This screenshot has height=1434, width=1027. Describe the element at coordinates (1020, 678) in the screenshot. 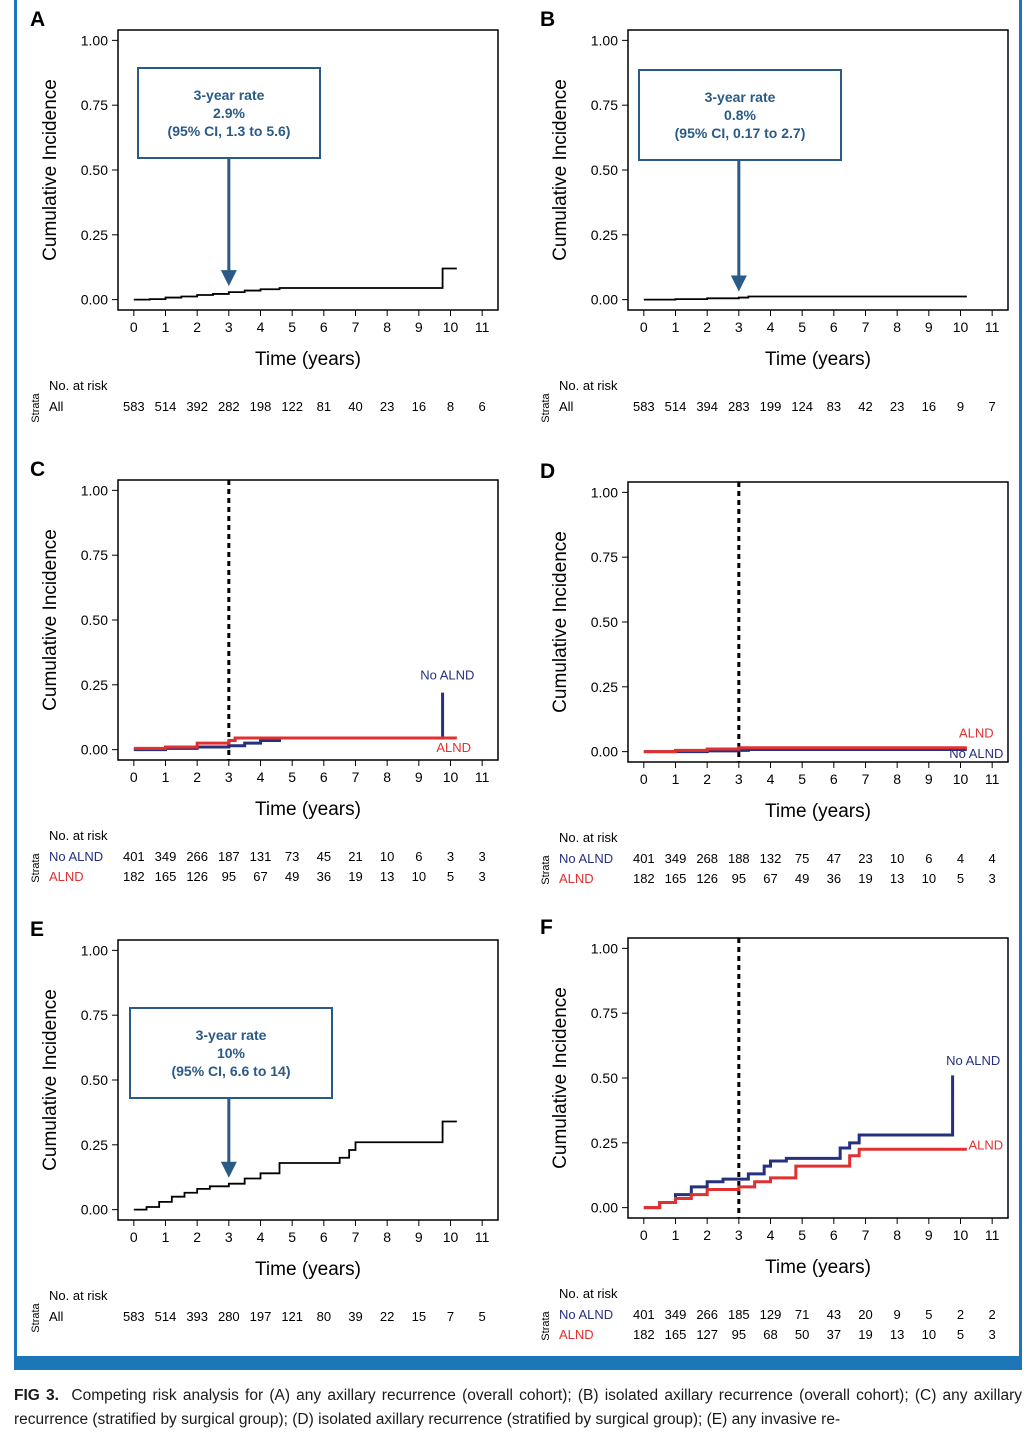

I see `page-right-border` at that location.